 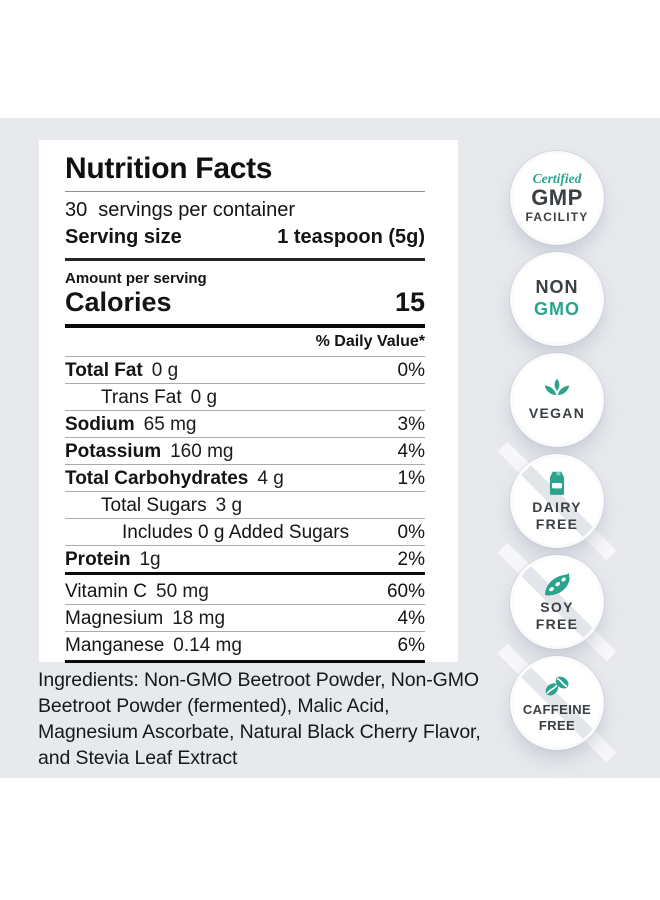 I want to click on servings-per-container: 30 servings per container, so click(x=245, y=210).